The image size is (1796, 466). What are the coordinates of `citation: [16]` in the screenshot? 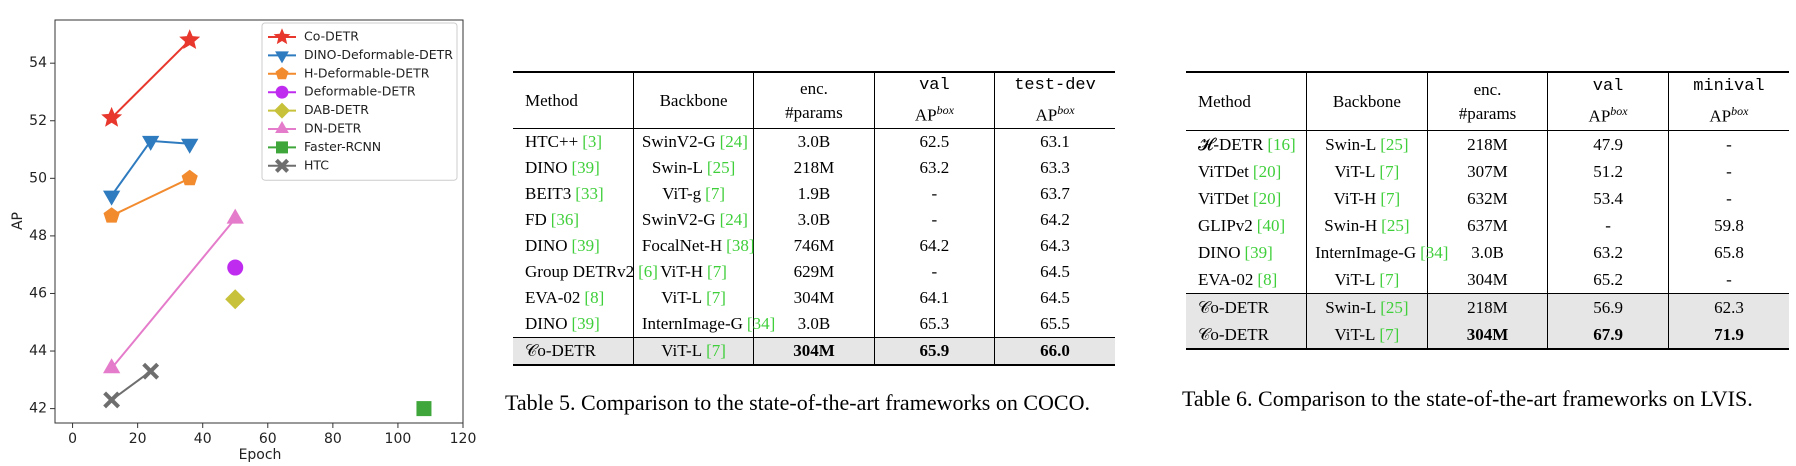 It's located at (1281, 144).